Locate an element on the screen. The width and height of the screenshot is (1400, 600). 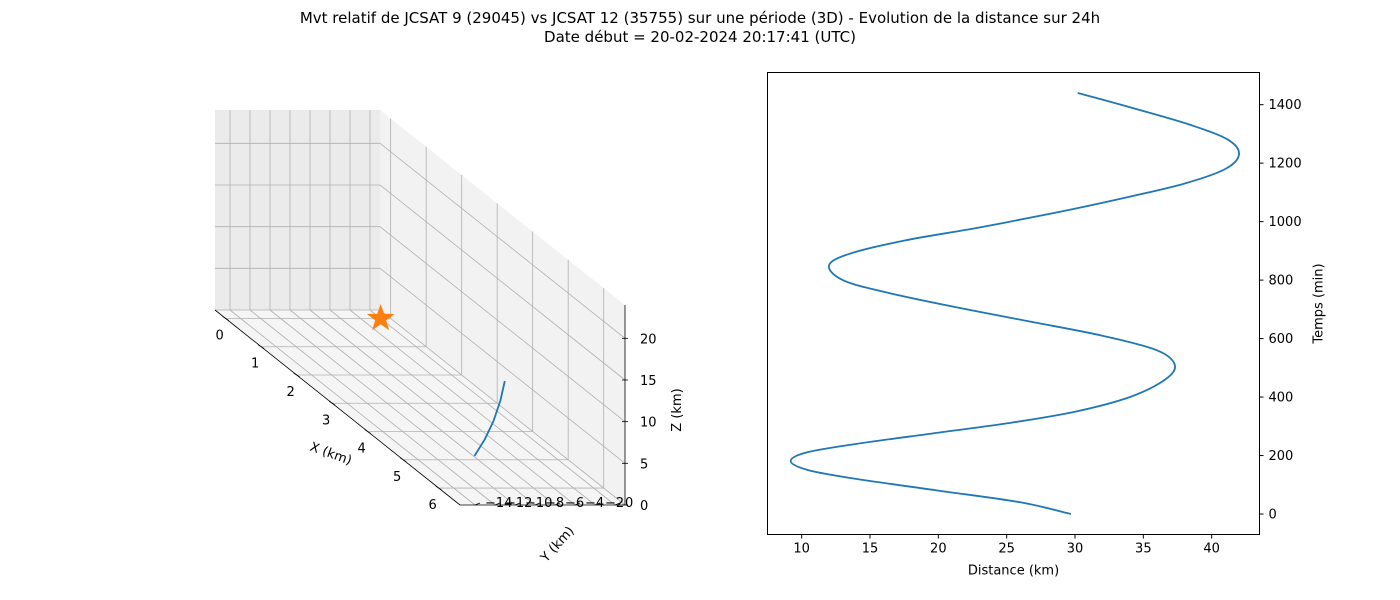
y-tick-label: −2 is located at coordinates (614, 503).